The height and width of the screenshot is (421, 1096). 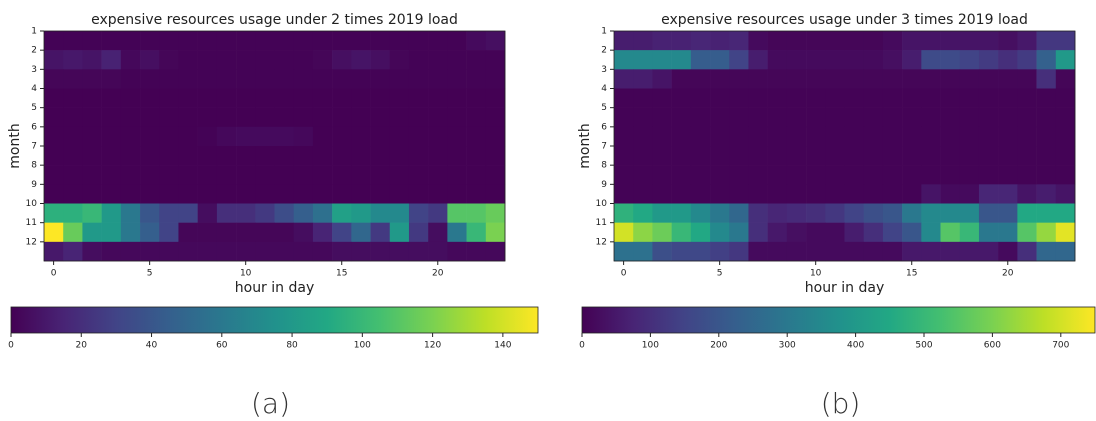 I want to click on colorbar-tick-label: 200, so click(x=718, y=346).